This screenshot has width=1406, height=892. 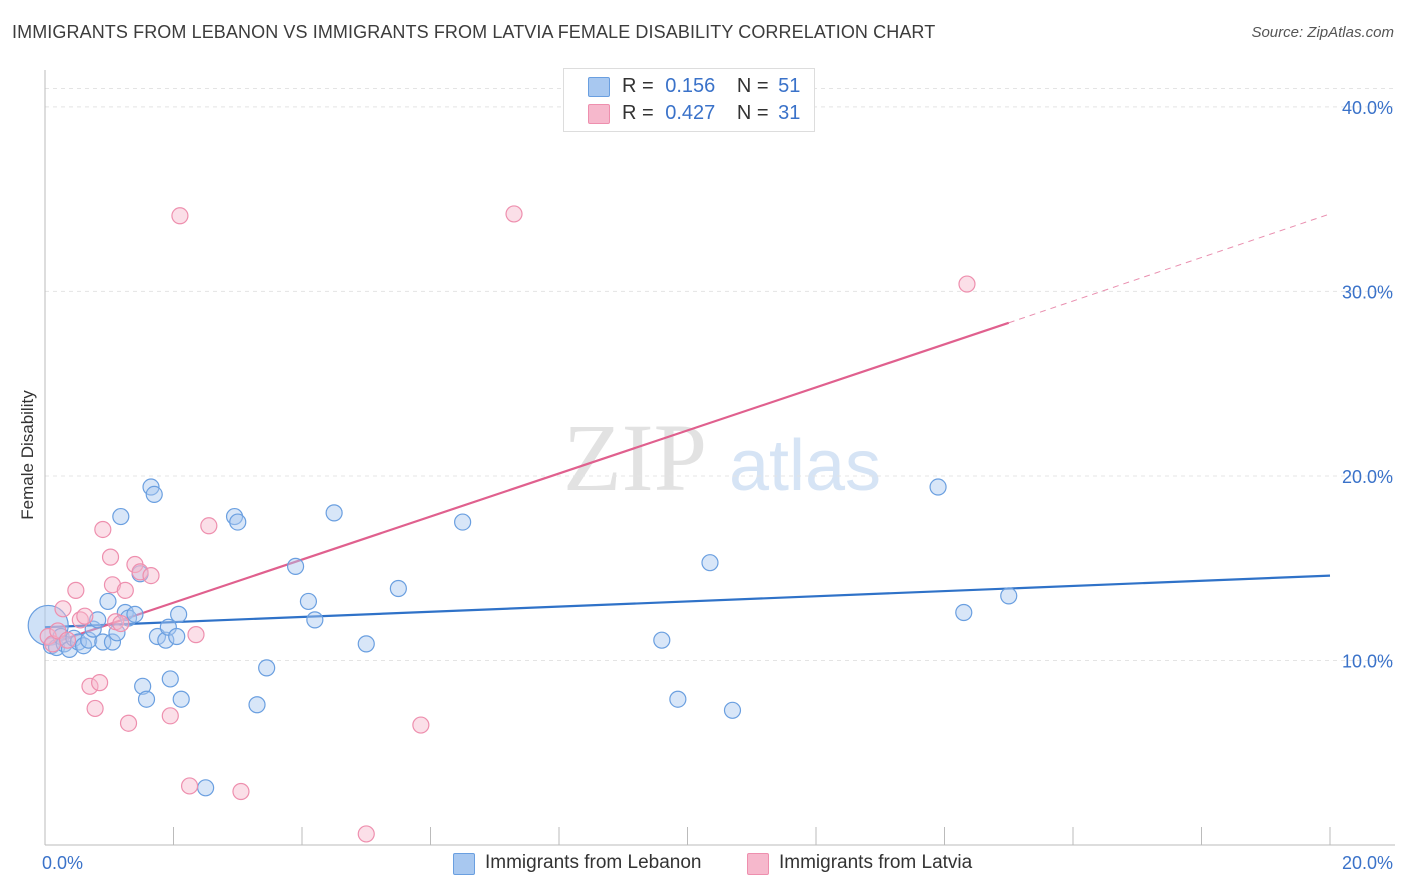 What do you see at coordinates (1322, 32) in the screenshot?
I see `source-label: Source: ZipAtlas.com` at bounding box center [1322, 32].